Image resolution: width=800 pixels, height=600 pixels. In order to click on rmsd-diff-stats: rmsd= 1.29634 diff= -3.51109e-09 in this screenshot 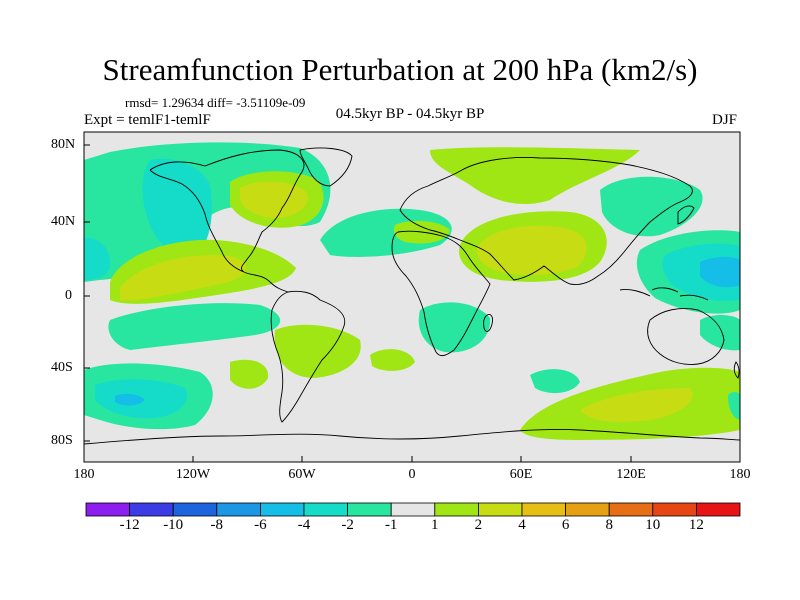, I will do `click(215, 102)`.